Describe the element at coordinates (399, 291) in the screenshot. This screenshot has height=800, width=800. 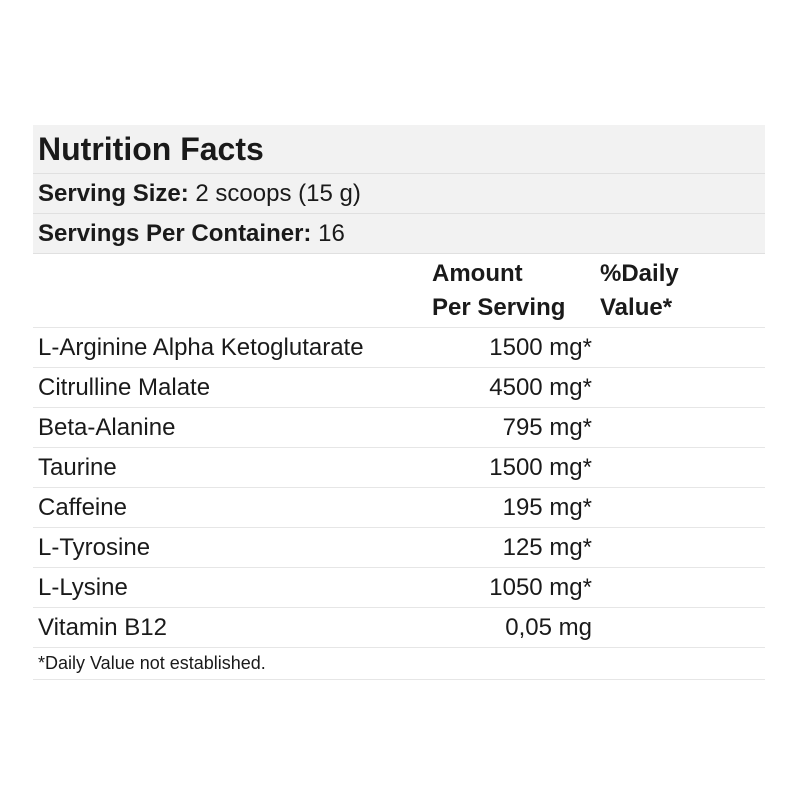
I see `column-header-row: Amount Per Serving %Daily Value*` at that location.